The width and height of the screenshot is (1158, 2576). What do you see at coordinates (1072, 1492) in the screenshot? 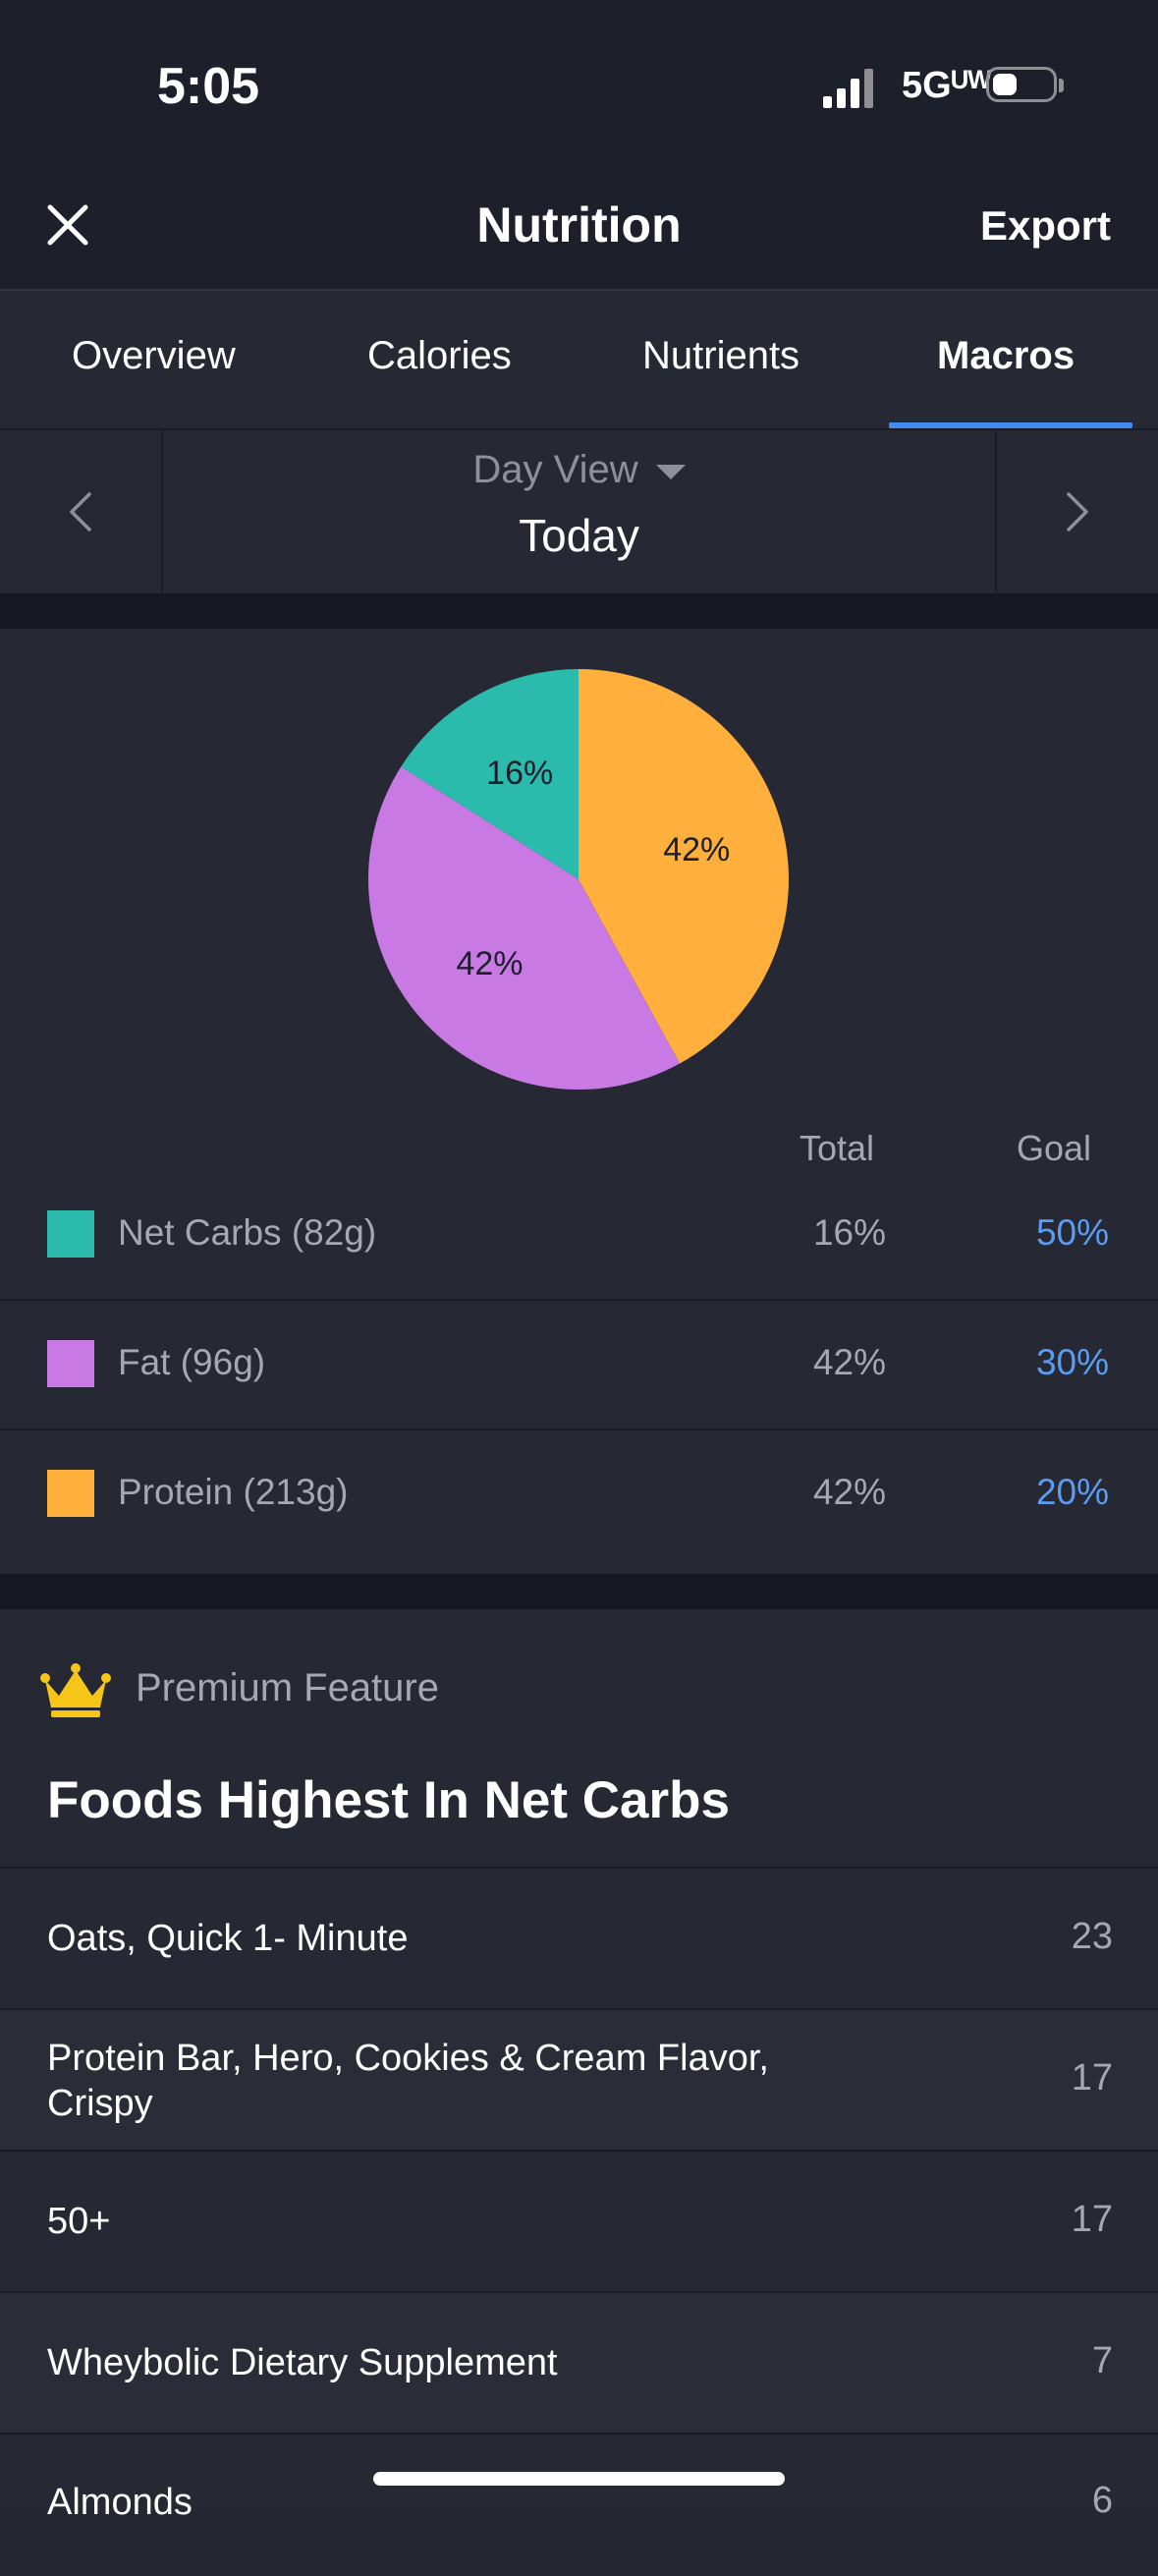
I see `macro-goal: 20%` at bounding box center [1072, 1492].